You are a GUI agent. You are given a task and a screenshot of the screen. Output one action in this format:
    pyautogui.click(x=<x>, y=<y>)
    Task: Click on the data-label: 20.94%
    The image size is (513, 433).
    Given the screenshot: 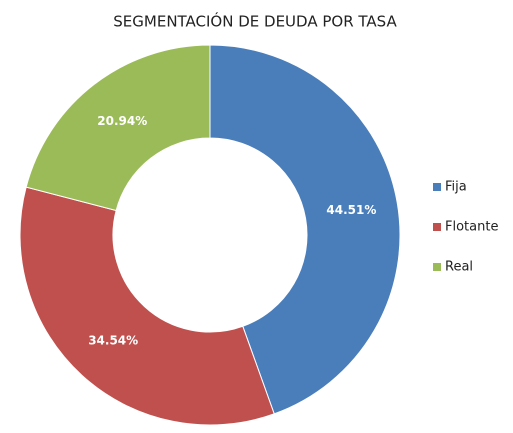 What is the action you would take?
    pyautogui.click(x=122, y=121)
    